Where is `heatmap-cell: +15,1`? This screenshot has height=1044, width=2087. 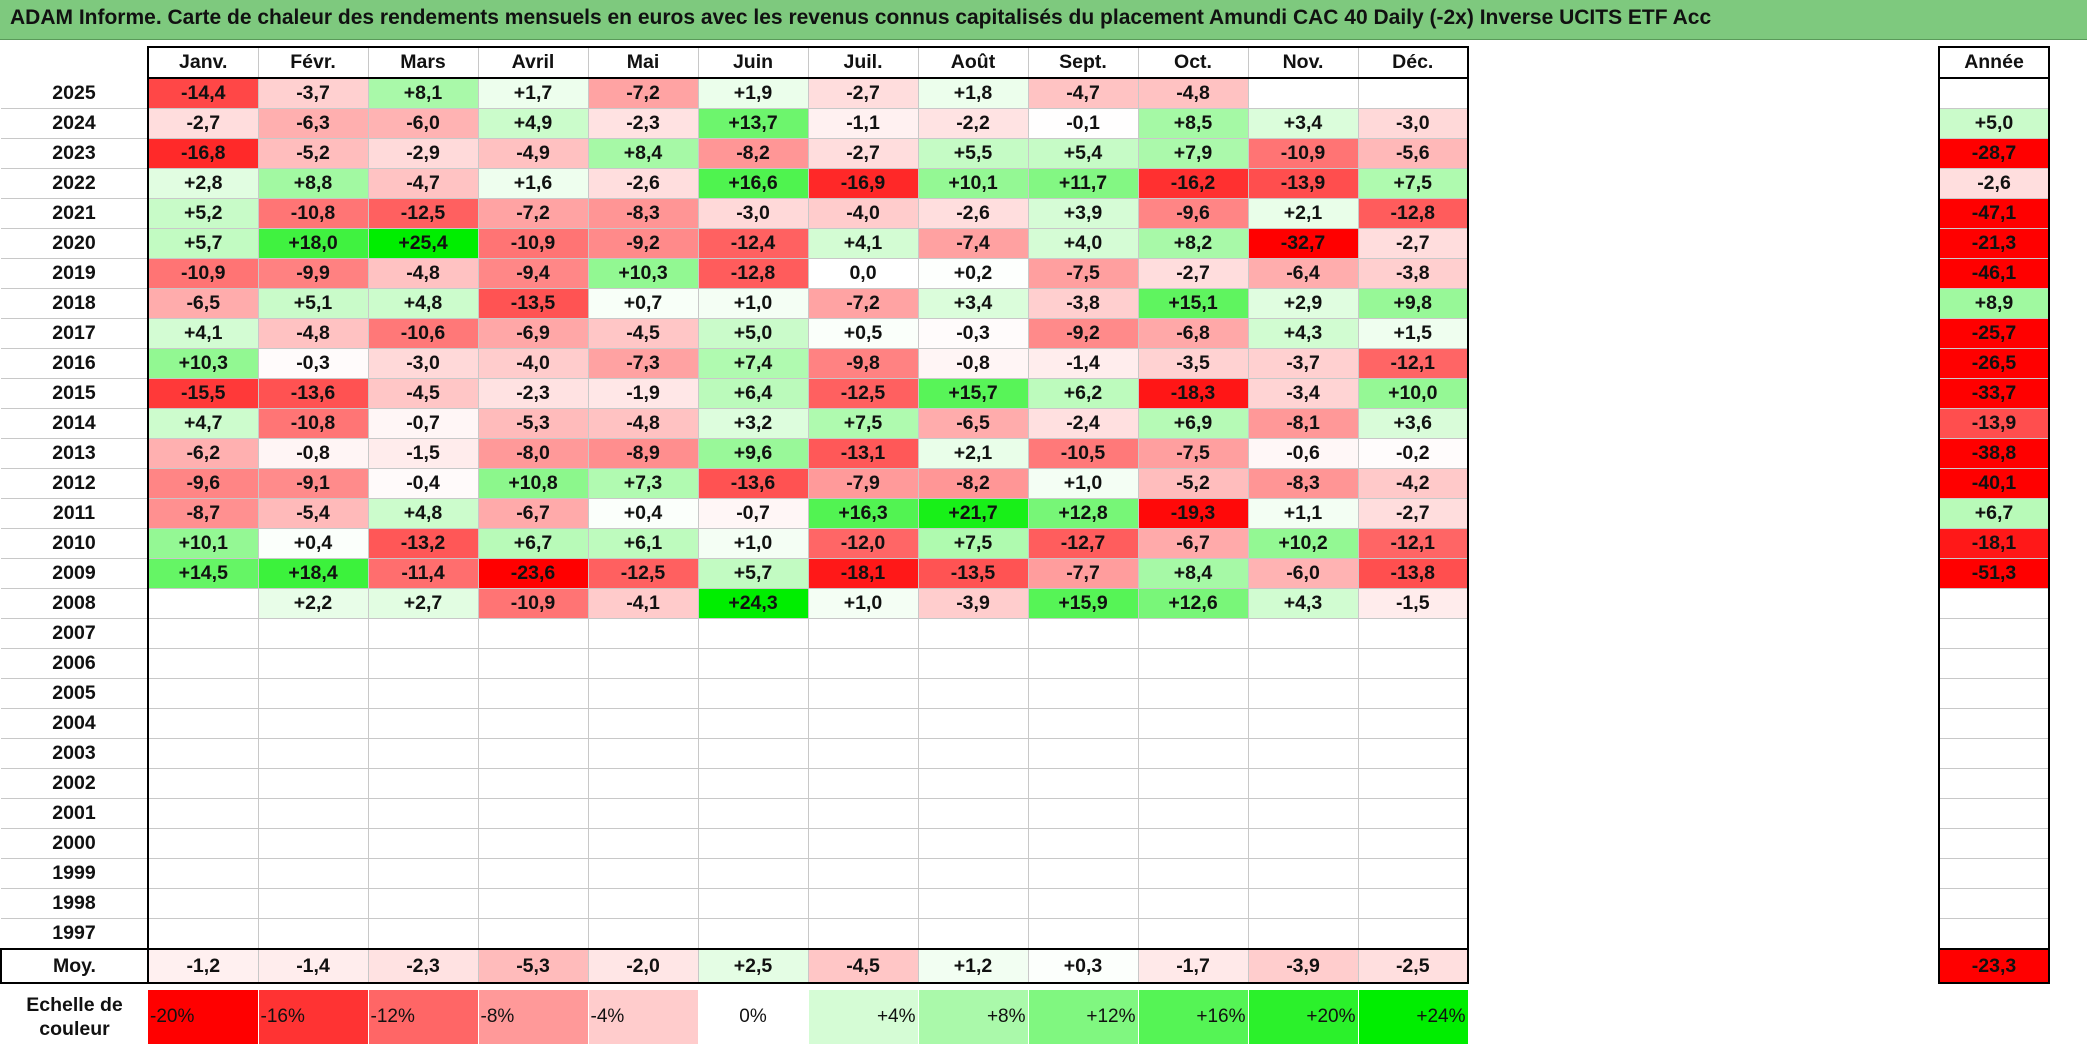 heatmap-cell: +15,1 is located at coordinates (1193, 303).